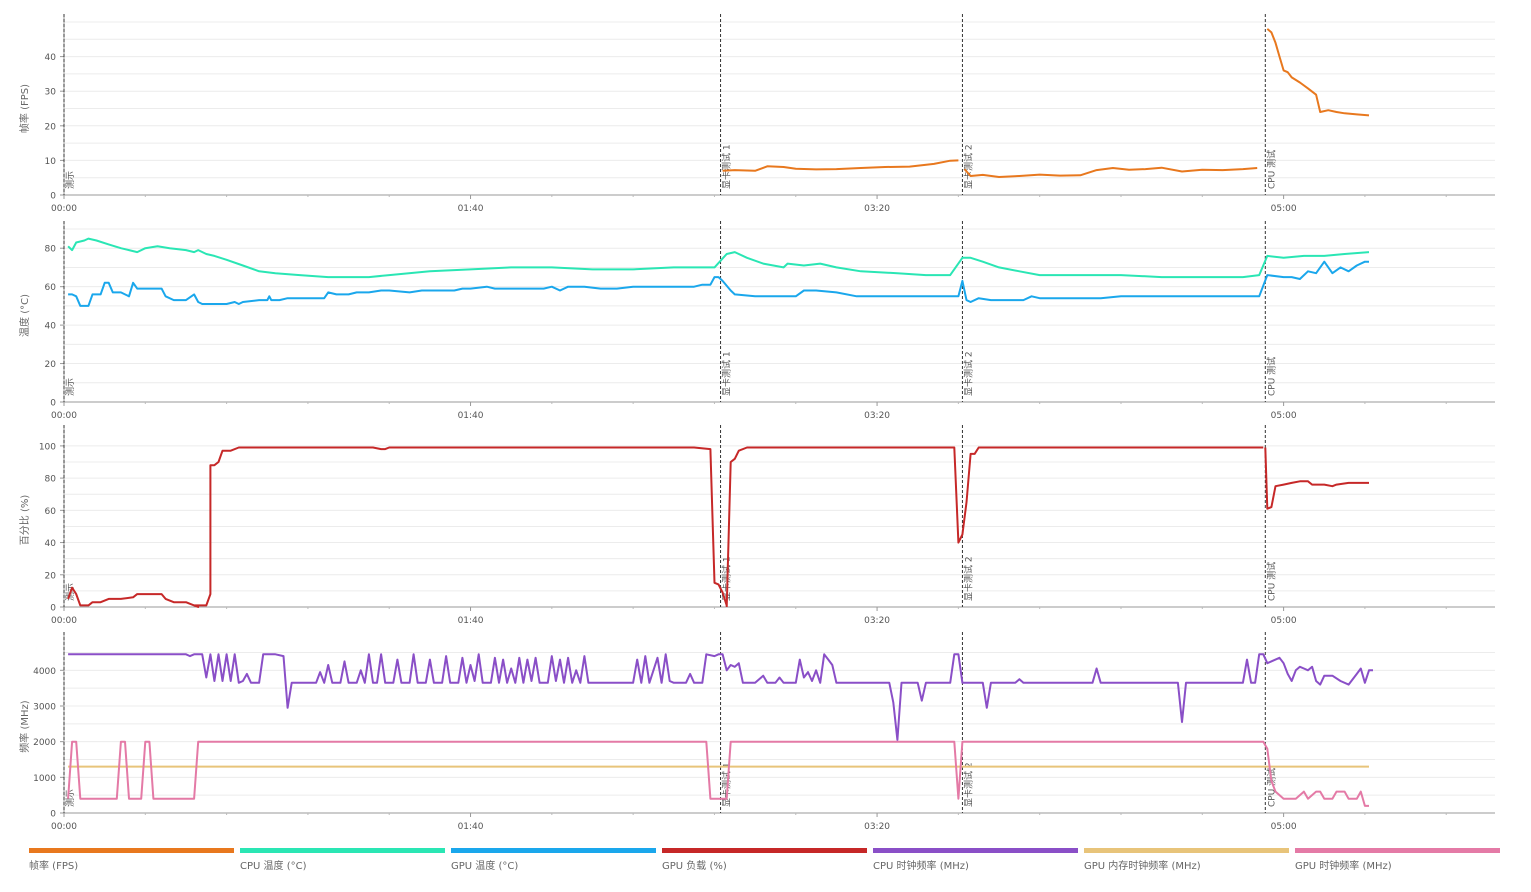  I want to click on y-tick-label: 10, so click(51, 162).